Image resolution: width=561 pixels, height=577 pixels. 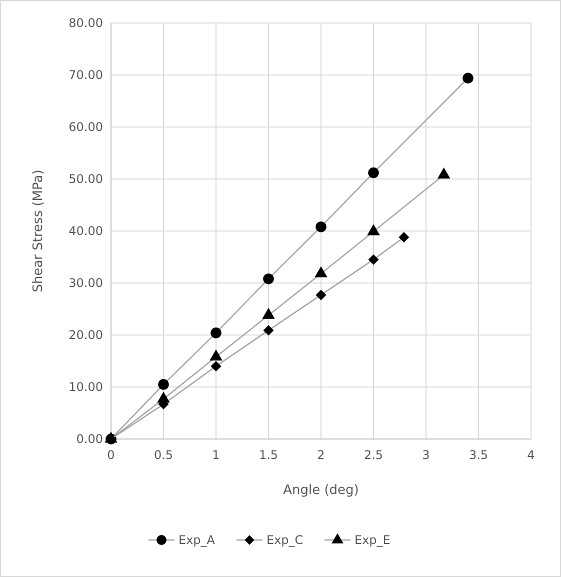 What do you see at coordinates (38, 231) in the screenshot?
I see `y-axis-title: Shear Stress (MPa)` at bounding box center [38, 231].